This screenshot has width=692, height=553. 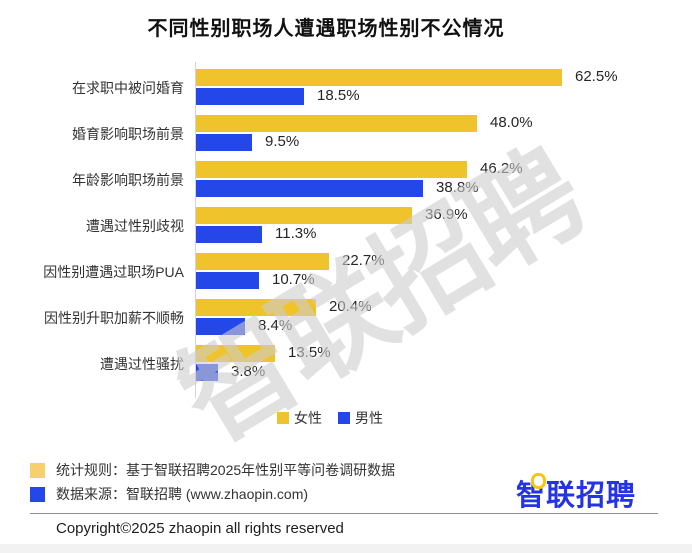 What do you see at coordinates (128, 88) in the screenshot?
I see `category-label: 在求职中被问婚育` at bounding box center [128, 88].